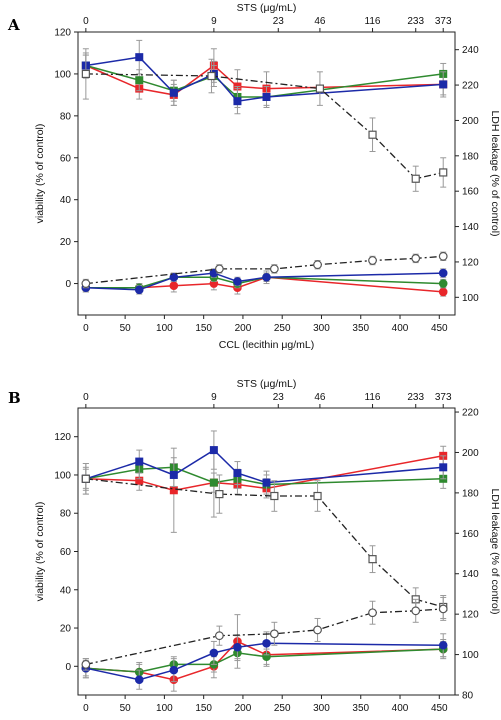 The height and width of the screenshot is (720, 501). I want to click on y-left-tick-label: 100, so click(62, 74).